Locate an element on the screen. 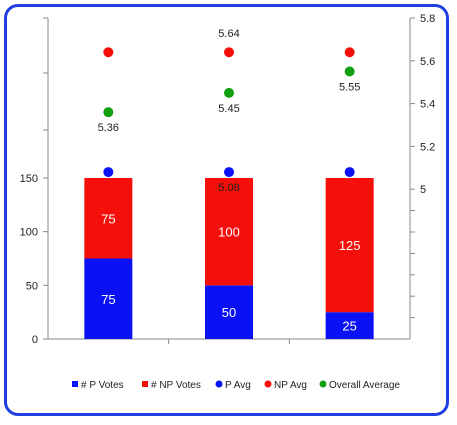 Image resolution: width=457 pixels, height=425 pixels. p-votes-bar-label: 25 is located at coordinates (349, 326).